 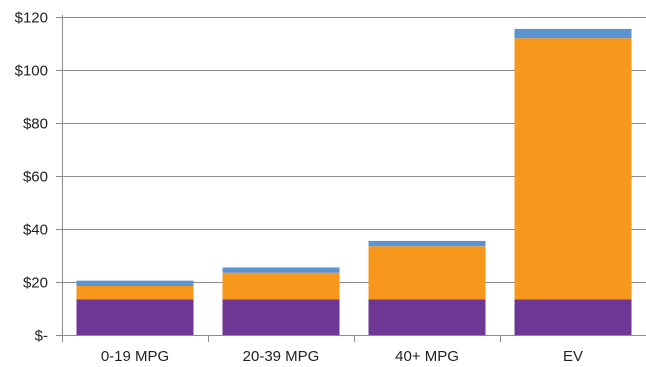 What do you see at coordinates (35, 177) in the screenshot?
I see `y-tick-label: $60` at bounding box center [35, 177].